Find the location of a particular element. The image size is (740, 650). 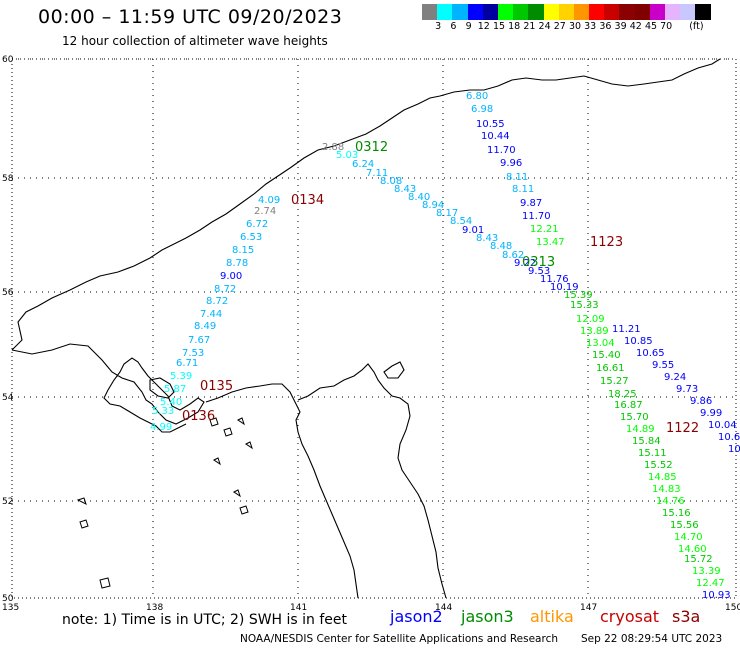

scale-label: 24 is located at coordinates (544, 26).